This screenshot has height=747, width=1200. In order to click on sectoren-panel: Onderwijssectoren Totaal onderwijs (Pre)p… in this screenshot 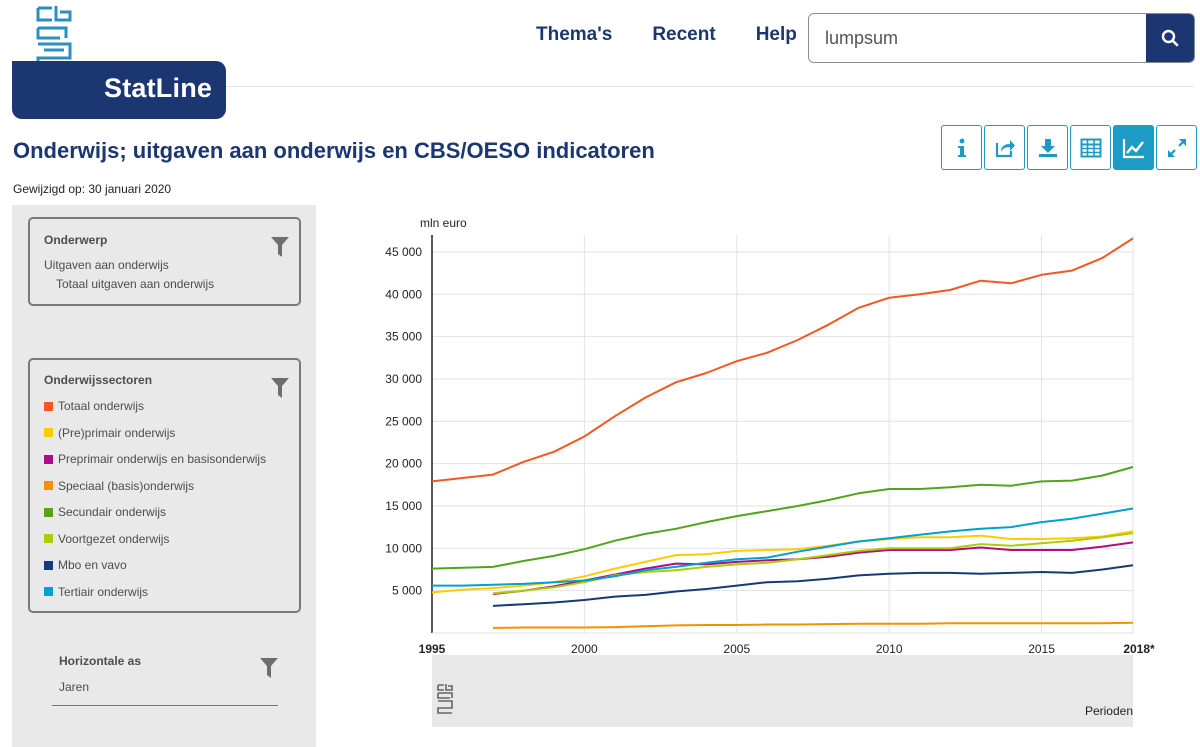, I will do `click(164, 485)`.